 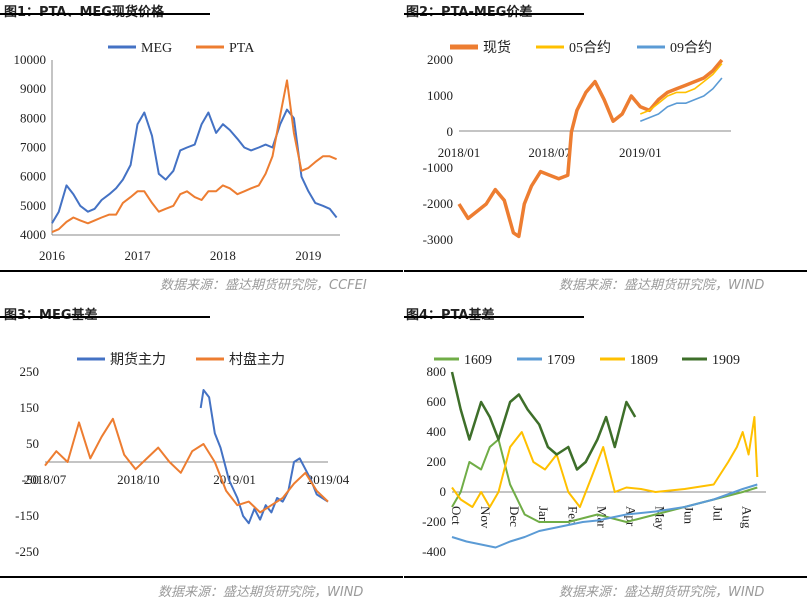 What do you see at coordinates (456, 515) in the screenshot?
I see `x-tick-label: Oct` at bounding box center [456, 515].